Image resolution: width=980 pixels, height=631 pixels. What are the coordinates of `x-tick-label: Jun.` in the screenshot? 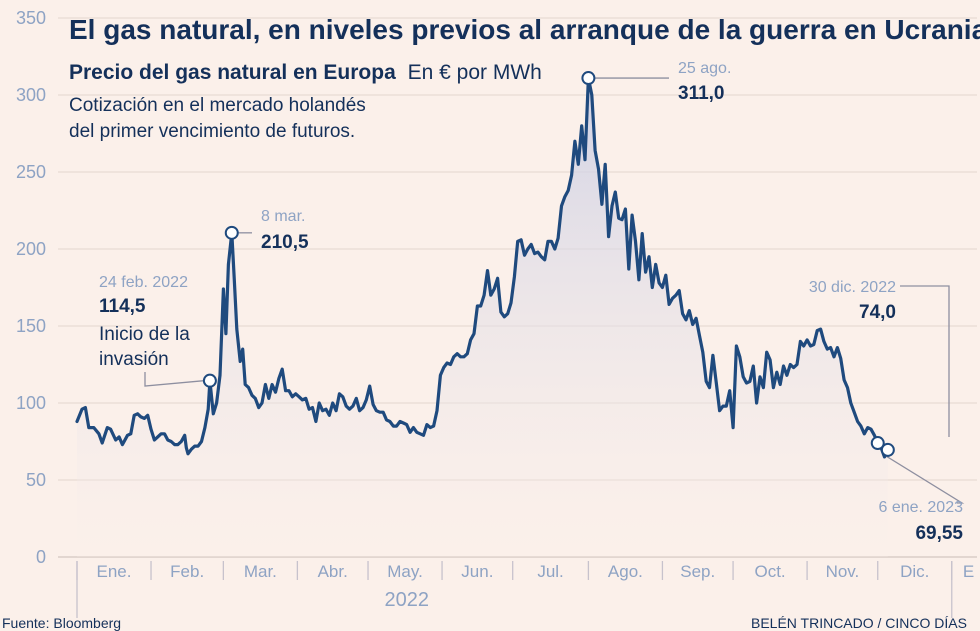 It's located at (477, 571).